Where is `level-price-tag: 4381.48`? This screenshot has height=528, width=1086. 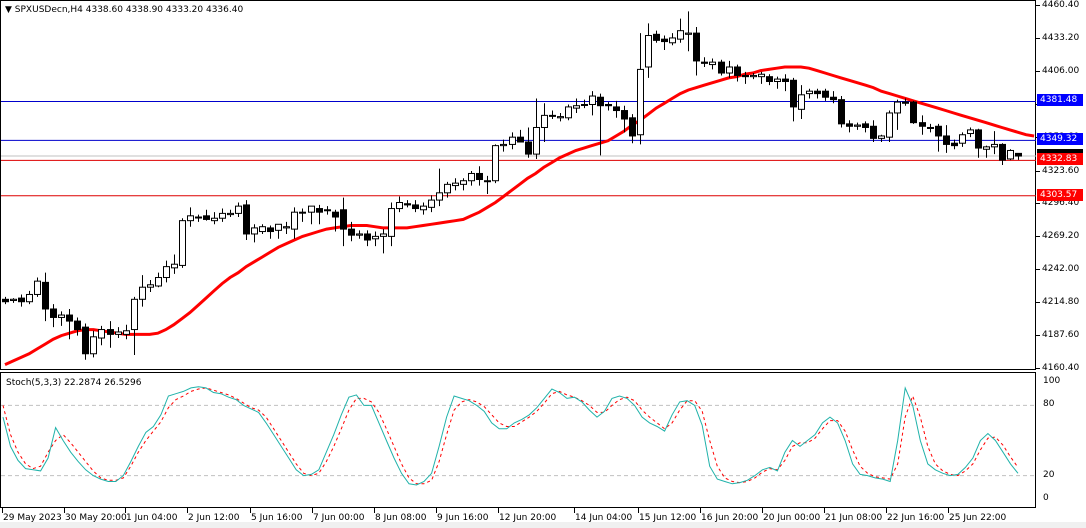
level-price-tag: 4381.48 is located at coordinates (1060, 100).